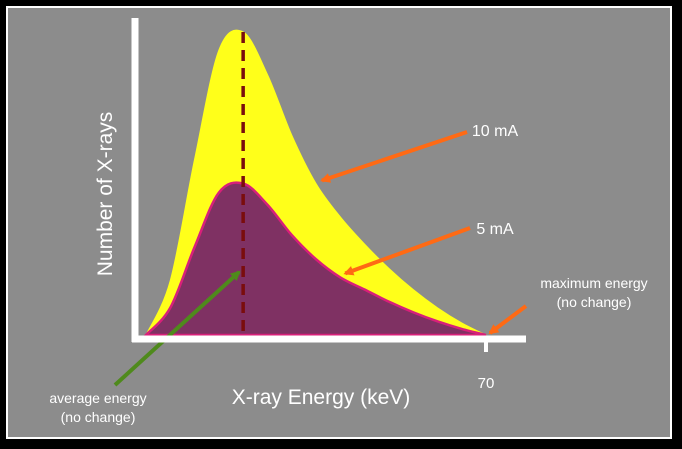 Image resolution: width=682 pixels, height=449 pixels. Describe the element at coordinates (508, 319) in the screenshot. I see `arrow-to-max-energy` at that location.